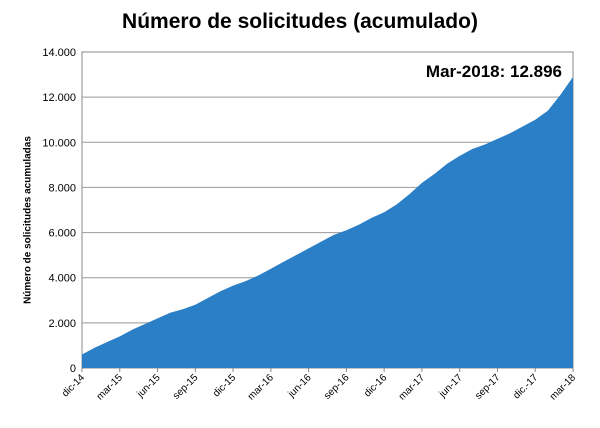 The image size is (600, 428). What do you see at coordinates (412, 387) in the screenshot?
I see `x-tick-label: mar-17` at bounding box center [412, 387].